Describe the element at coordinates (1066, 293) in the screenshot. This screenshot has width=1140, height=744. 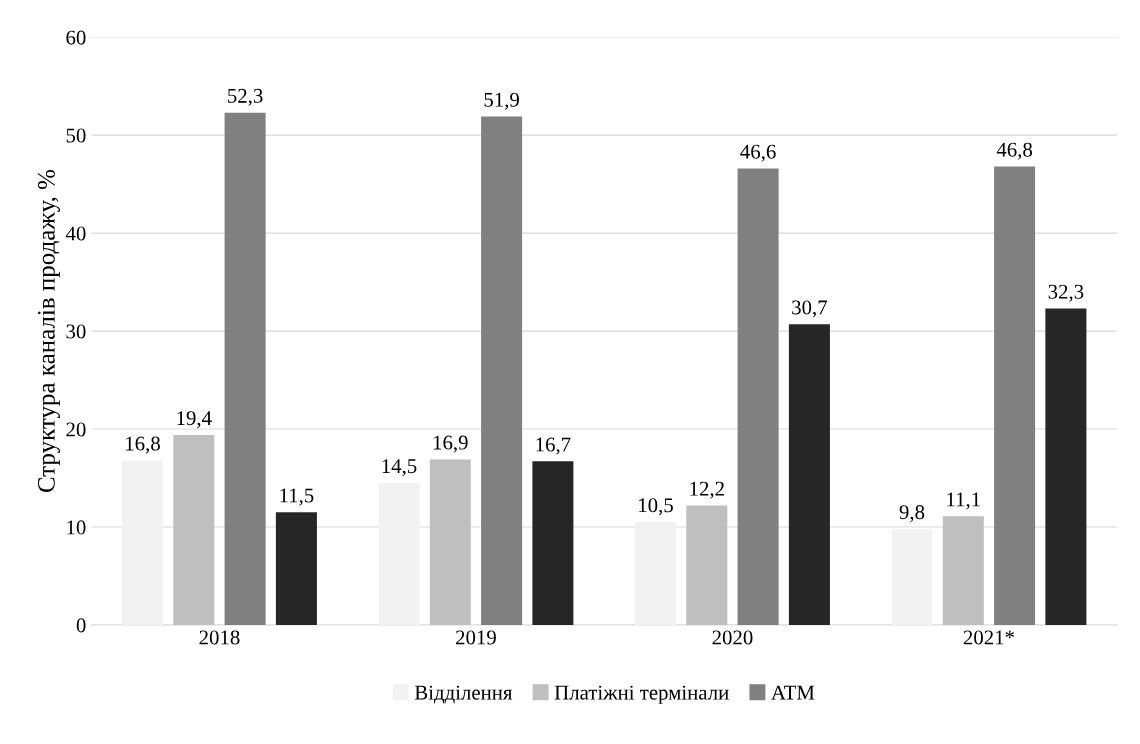
I see `data-label: 32,3` at that location.